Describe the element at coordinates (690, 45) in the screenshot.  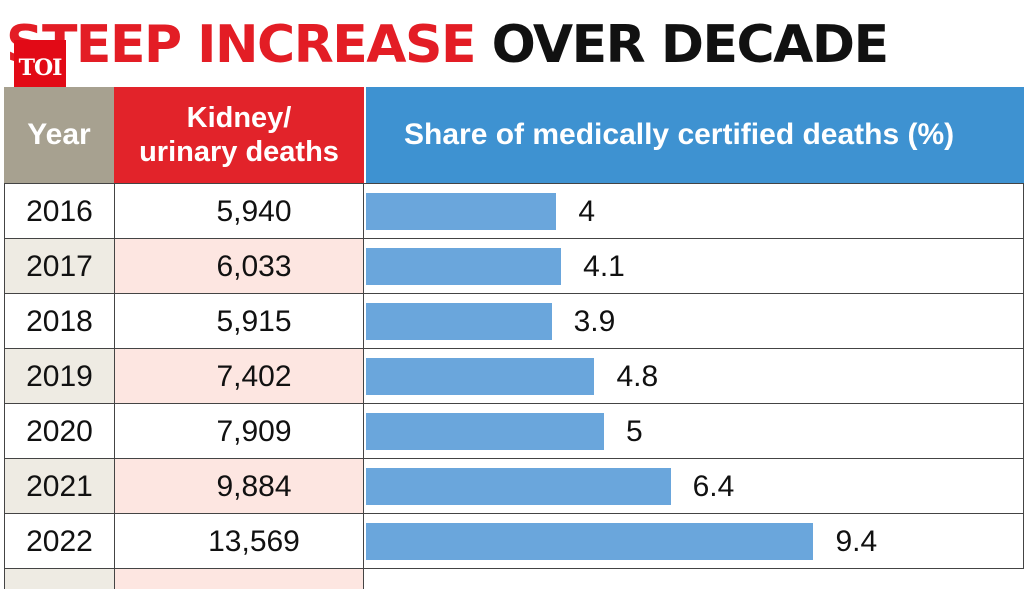
I see `title-black-part: OVER DECADE` at that location.